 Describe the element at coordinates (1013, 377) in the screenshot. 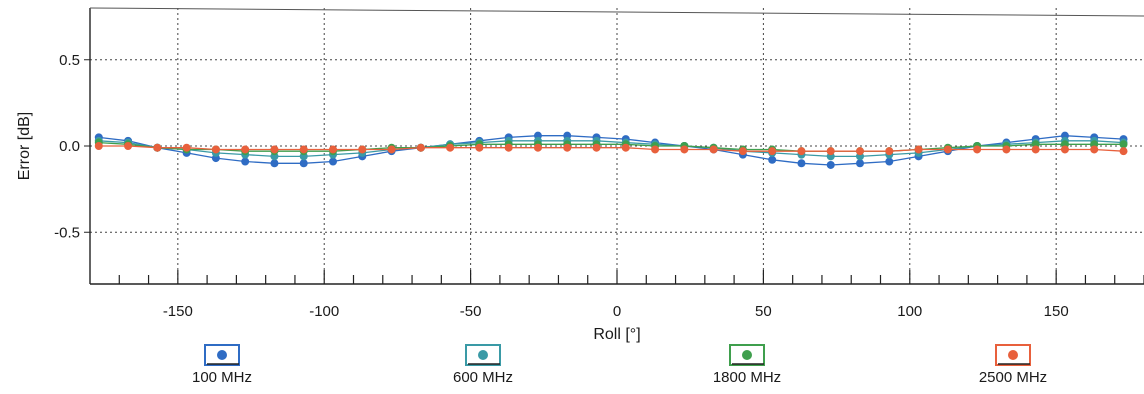

I see `legend-label: 2500 MHz` at that location.